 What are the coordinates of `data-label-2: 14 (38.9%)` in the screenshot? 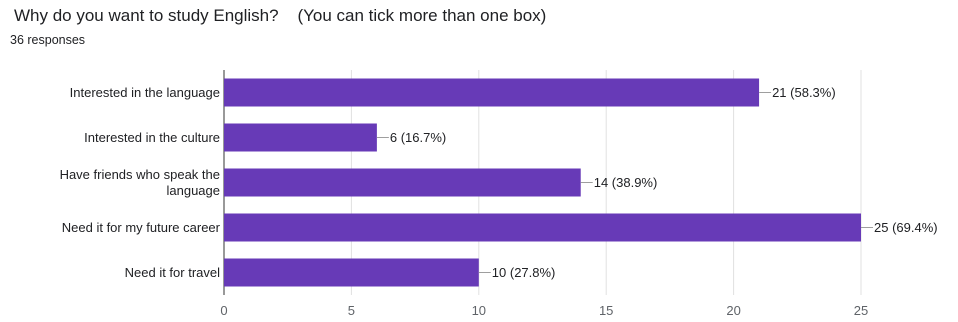 It's located at (626, 182).